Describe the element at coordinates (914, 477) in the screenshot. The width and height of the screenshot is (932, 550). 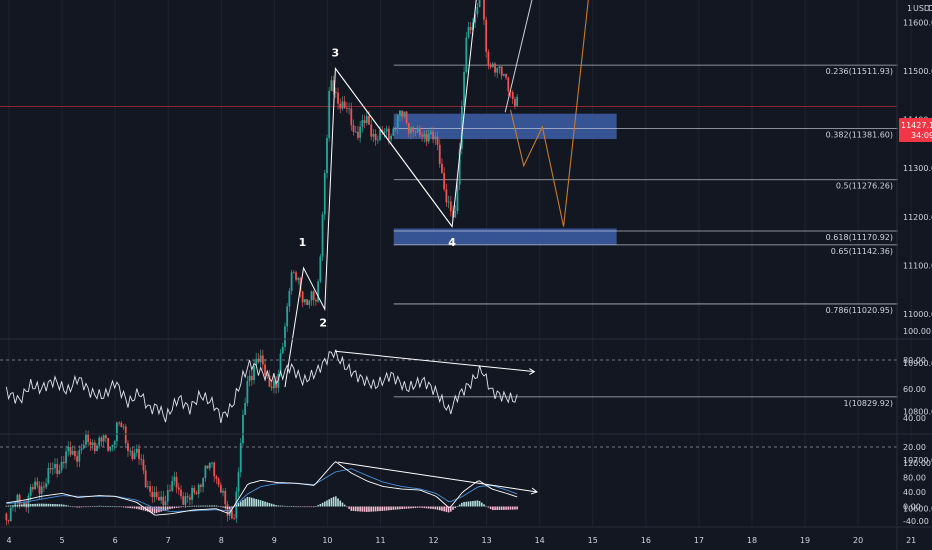
I see `macd-tick-label: 80.00` at that location.